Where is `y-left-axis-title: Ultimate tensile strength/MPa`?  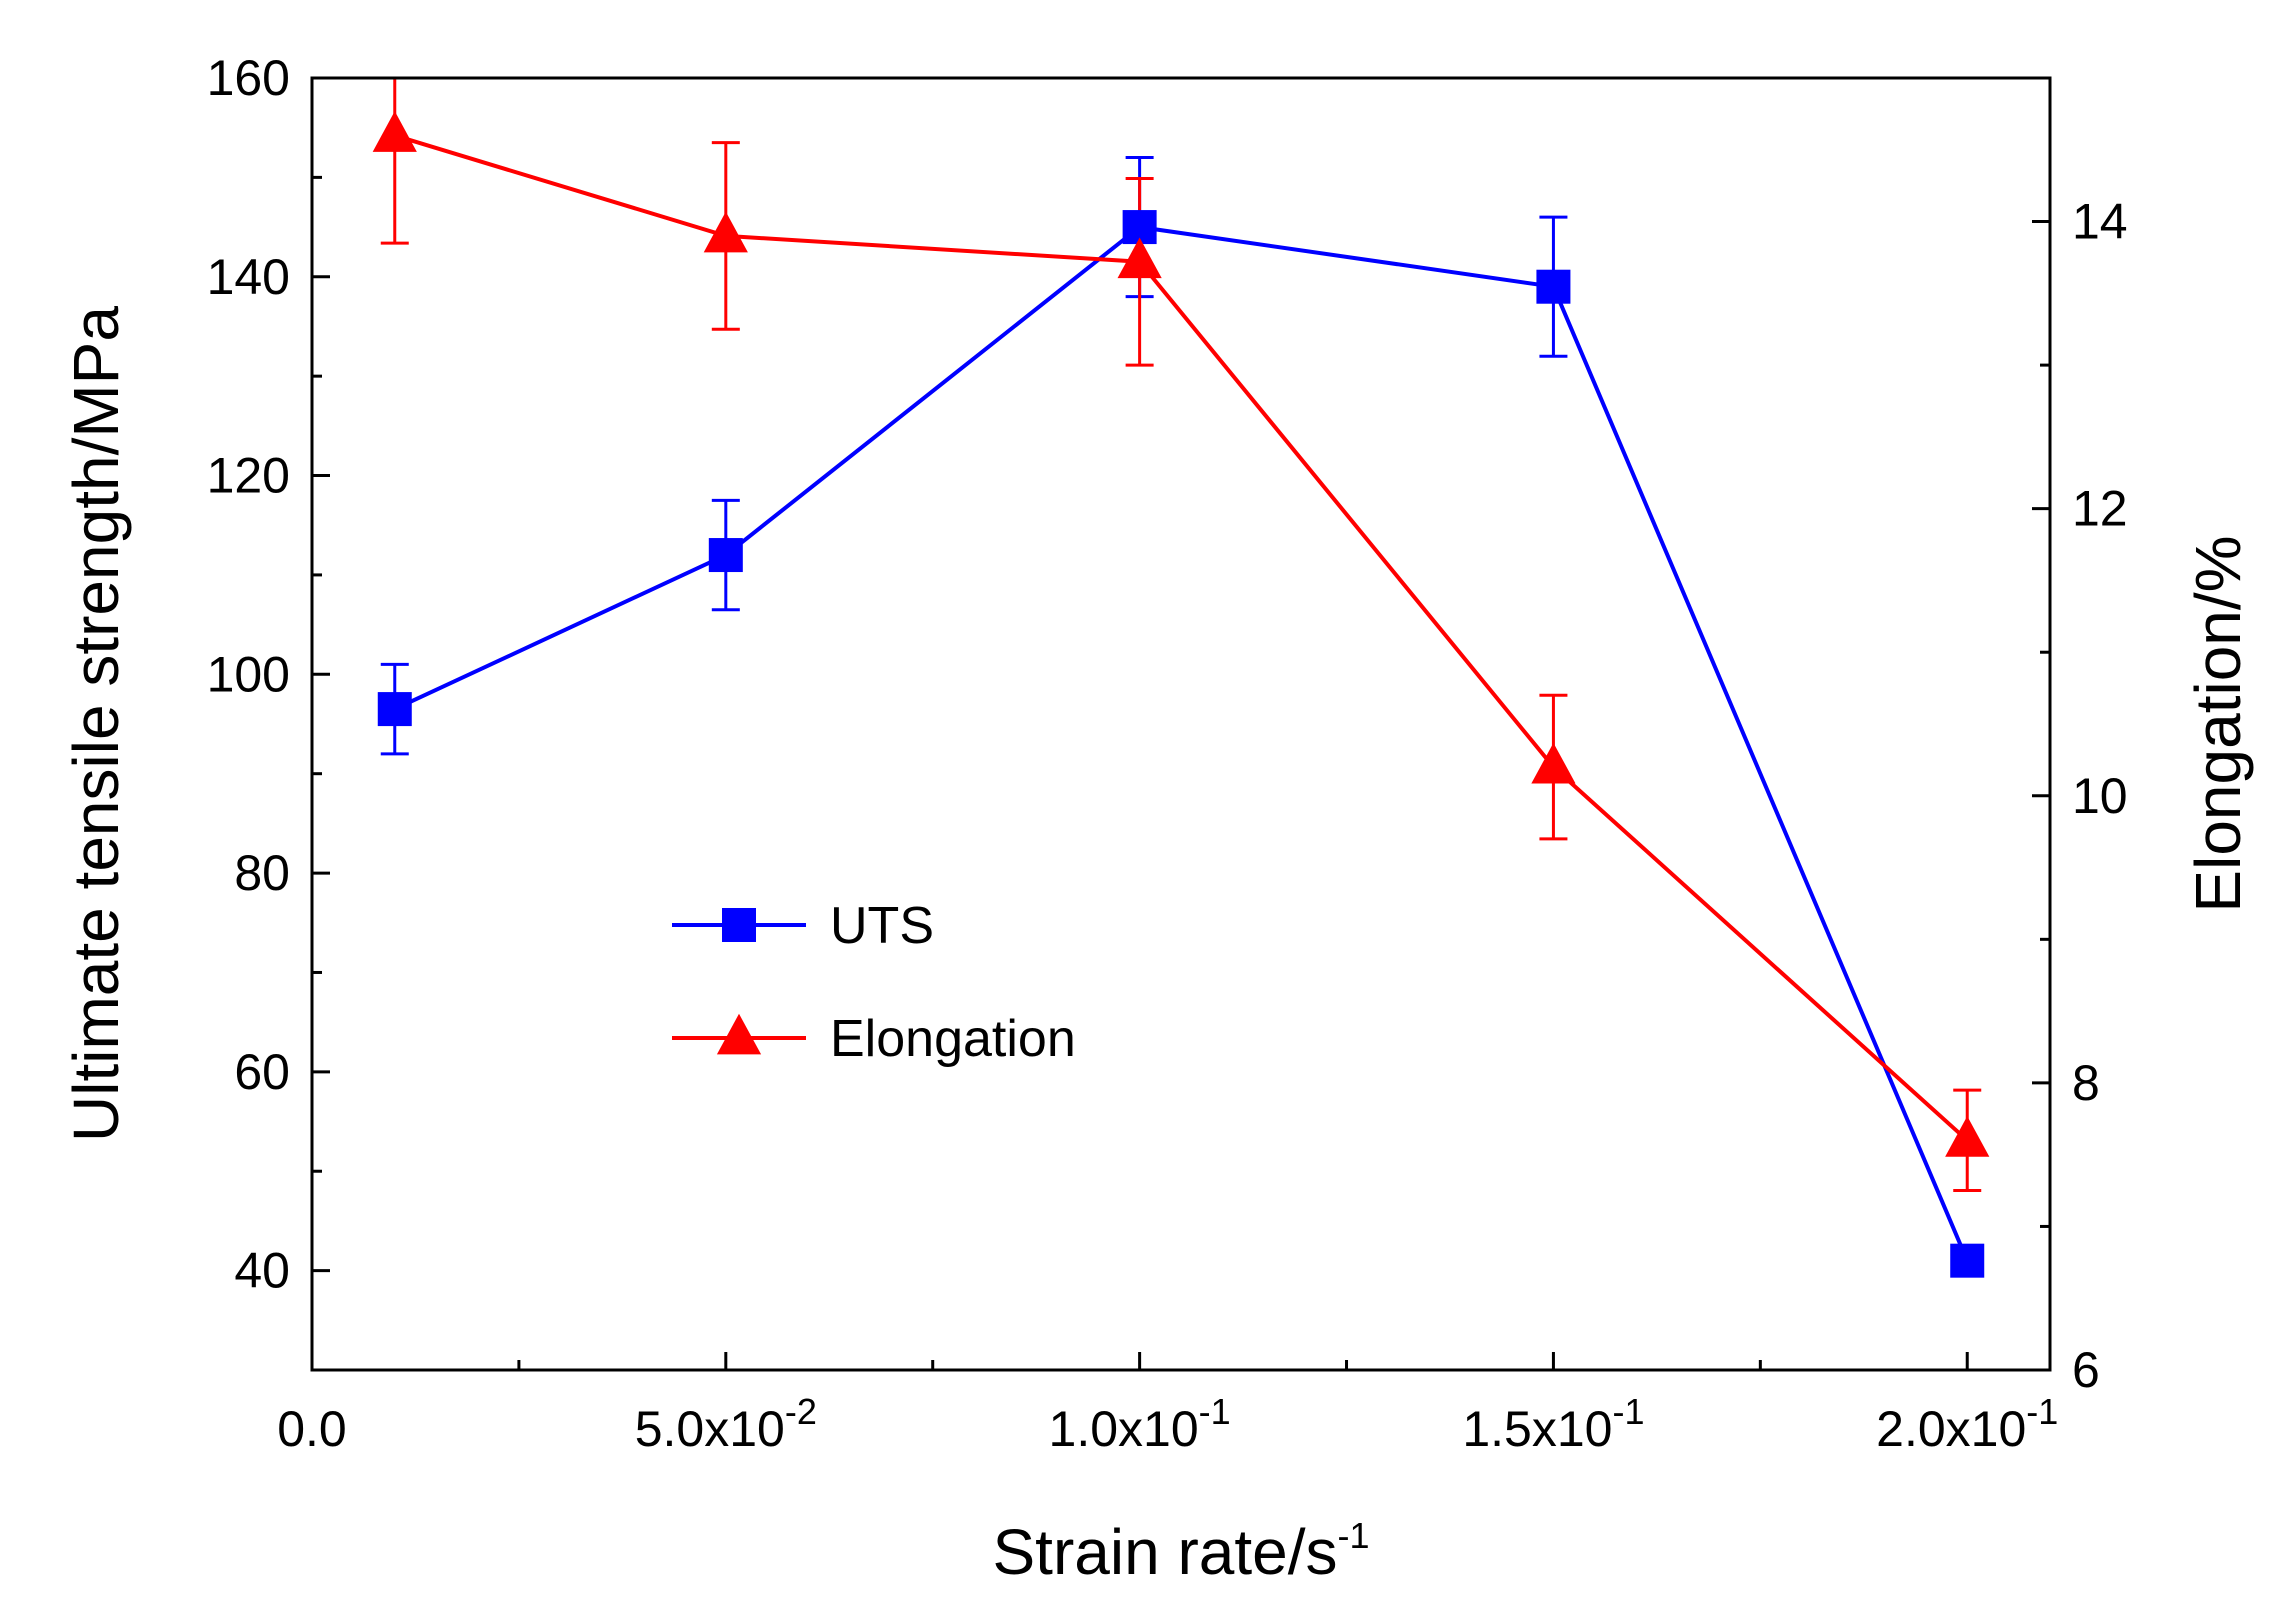
y-left-axis-title: Ultimate tensile strength/MPa is located at coordinates (96, 724).